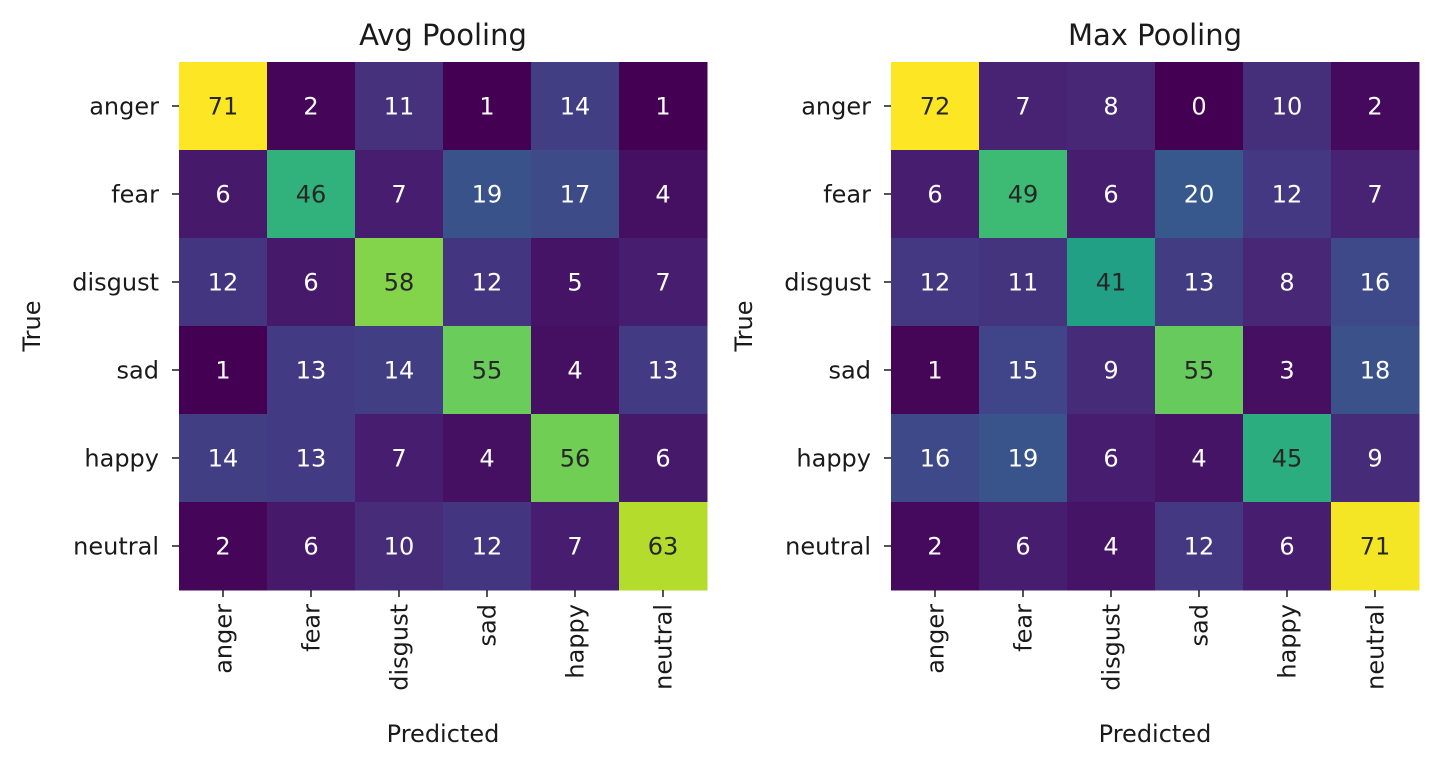 The image size is (1439, 769). What do you see at coordinates (1024, 628) in the screenshot?
I see `x-tick-label: fear` at bounding box center [1024, 628].